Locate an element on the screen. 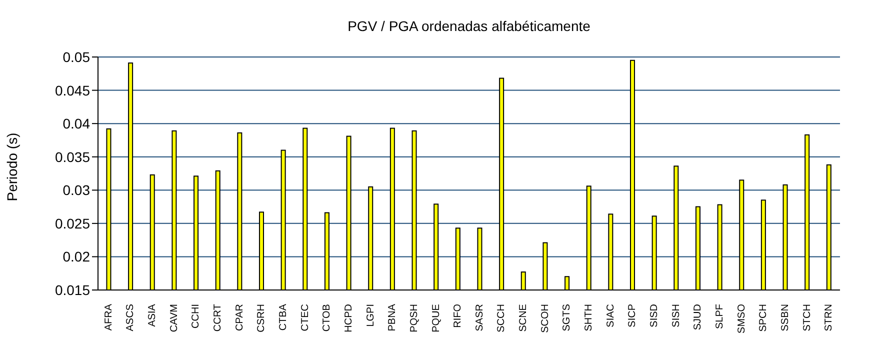 This screenshot has height=350, width=870. y-tick-label: 0.015 is located at coordinates (72, 290).